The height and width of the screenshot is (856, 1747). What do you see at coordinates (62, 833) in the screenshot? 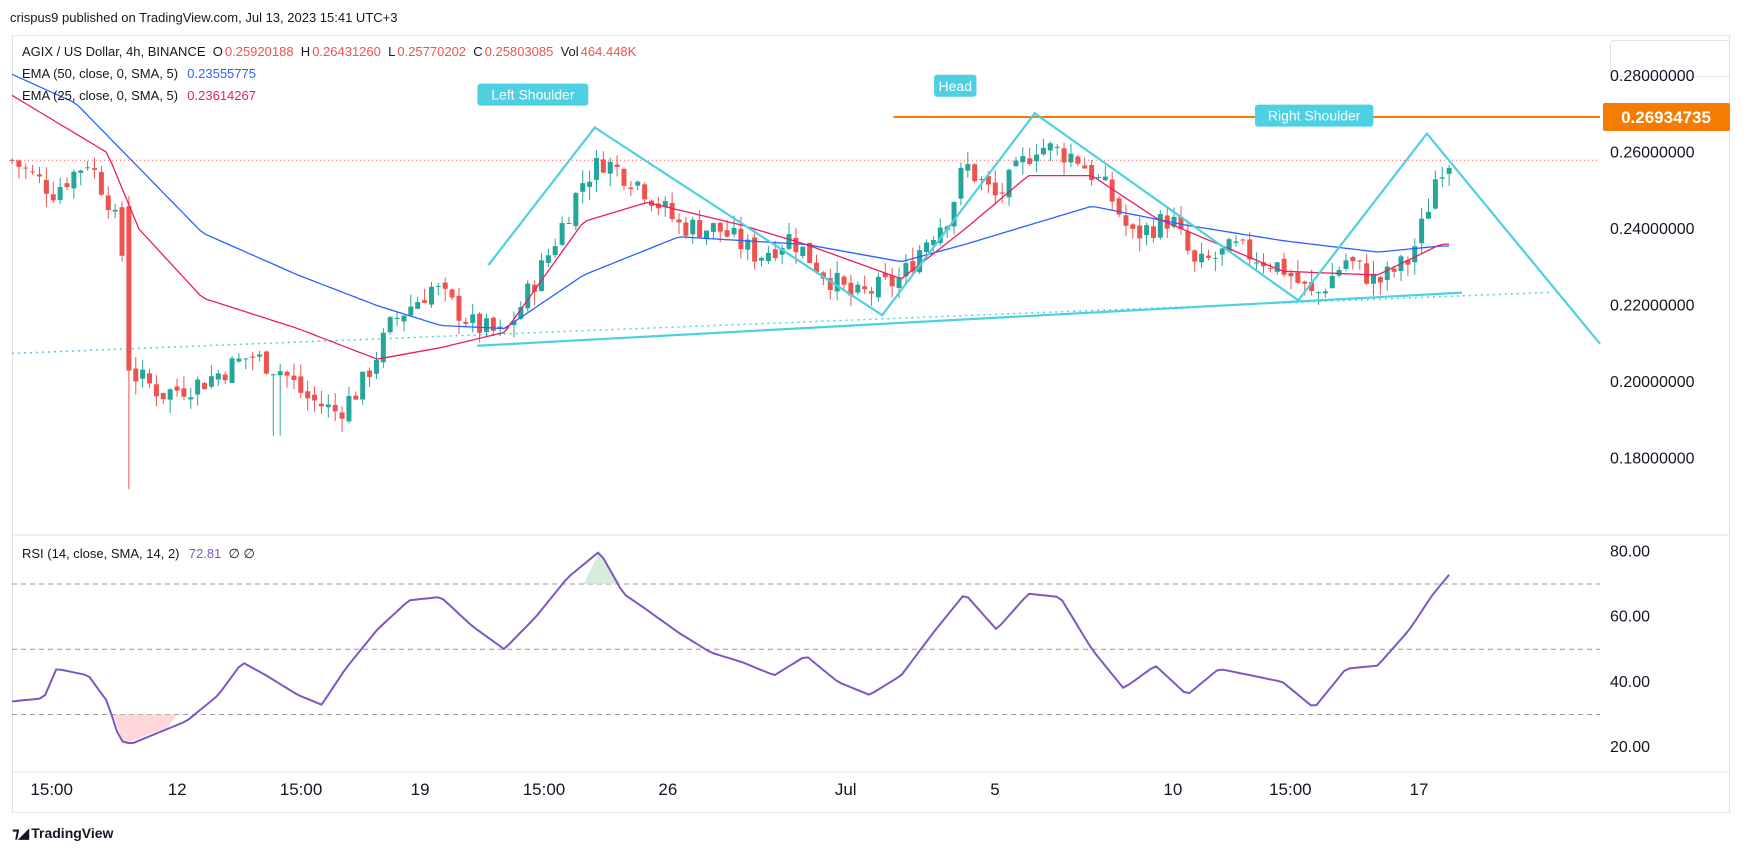
I see `tradingview-logo: ⁊◢ TradingView` at bounding box center [62, 833].